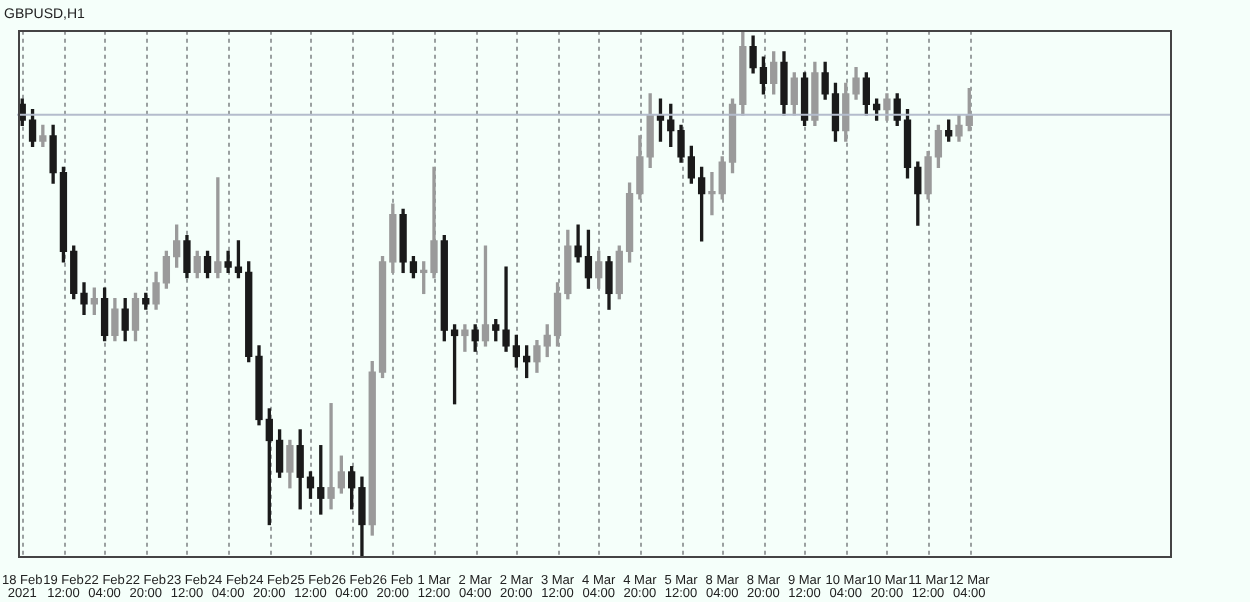 The width and height of the screenshot is (1250, 602). Describe the element at coordinates (465, 338) in the screenshot. I see `candlestick` at that location.